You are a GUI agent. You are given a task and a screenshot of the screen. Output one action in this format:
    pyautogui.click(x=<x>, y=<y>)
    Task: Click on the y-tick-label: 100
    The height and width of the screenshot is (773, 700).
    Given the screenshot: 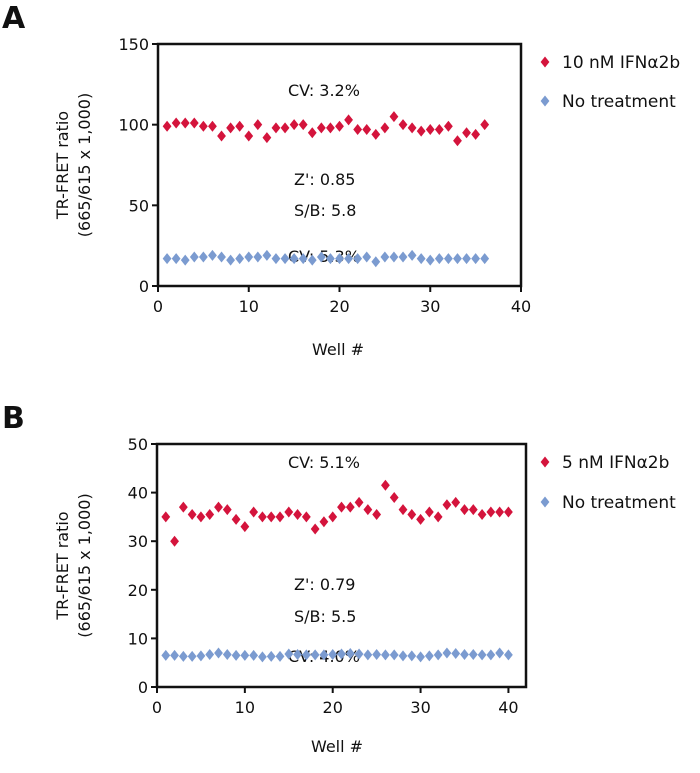 What is the action you would take?
    pyautogui.click(x=133, y=125)
    